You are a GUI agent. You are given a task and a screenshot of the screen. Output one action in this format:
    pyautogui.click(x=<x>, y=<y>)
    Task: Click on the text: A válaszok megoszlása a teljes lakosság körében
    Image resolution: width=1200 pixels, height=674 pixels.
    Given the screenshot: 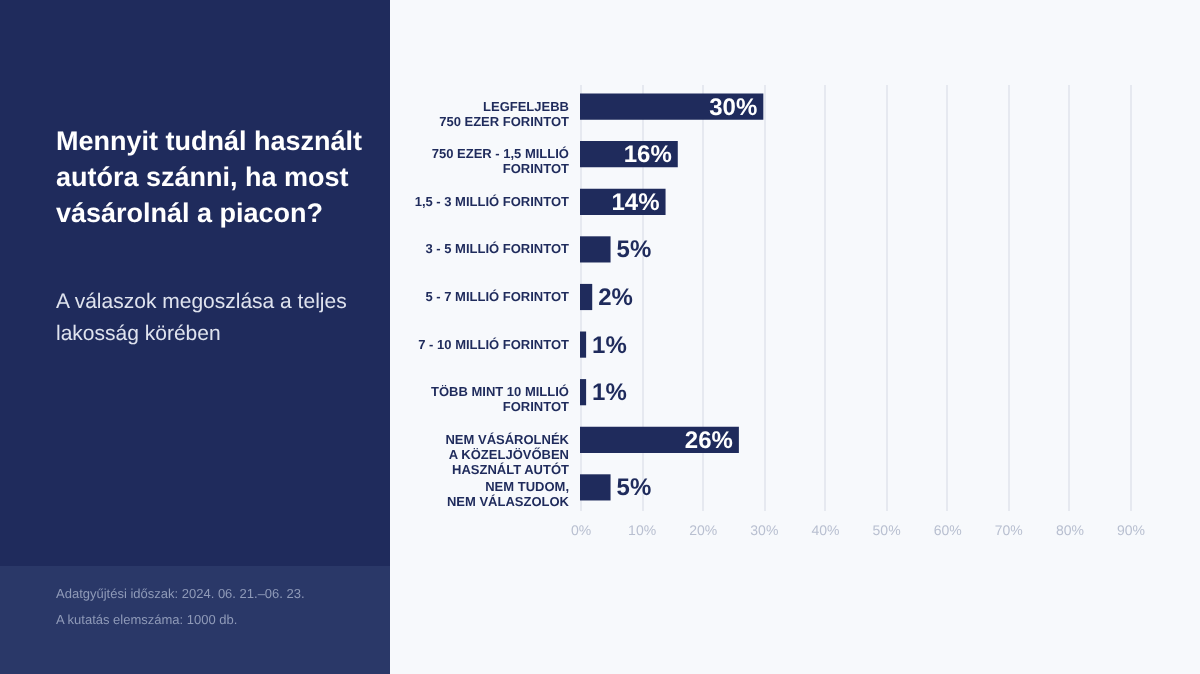 What is the action you would take?
    pyautogui.click(x=201, y=318)
    